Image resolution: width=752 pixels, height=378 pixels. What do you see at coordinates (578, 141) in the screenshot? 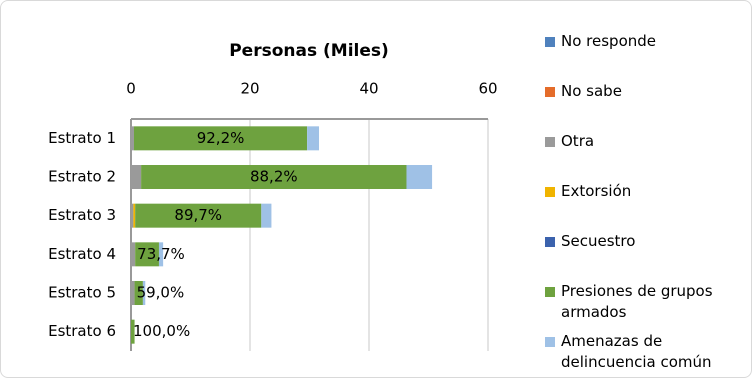
I see `legend-label: Otra` at bounding box center [578, 141].